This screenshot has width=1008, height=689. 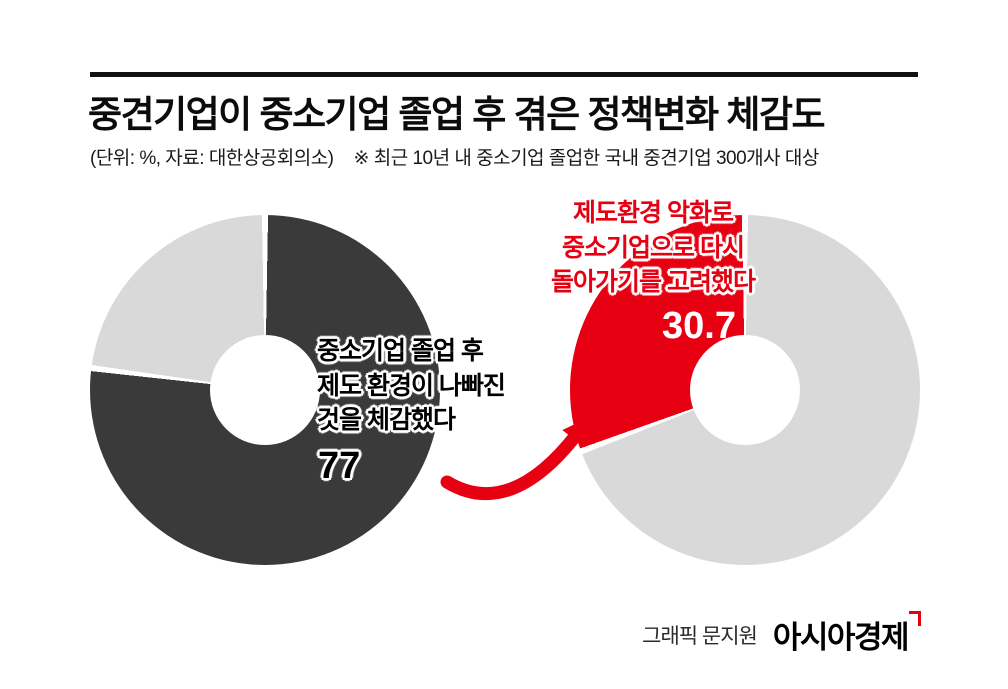 I want to click on brand-logo: 아시아경제, so click(x=846, y=634).